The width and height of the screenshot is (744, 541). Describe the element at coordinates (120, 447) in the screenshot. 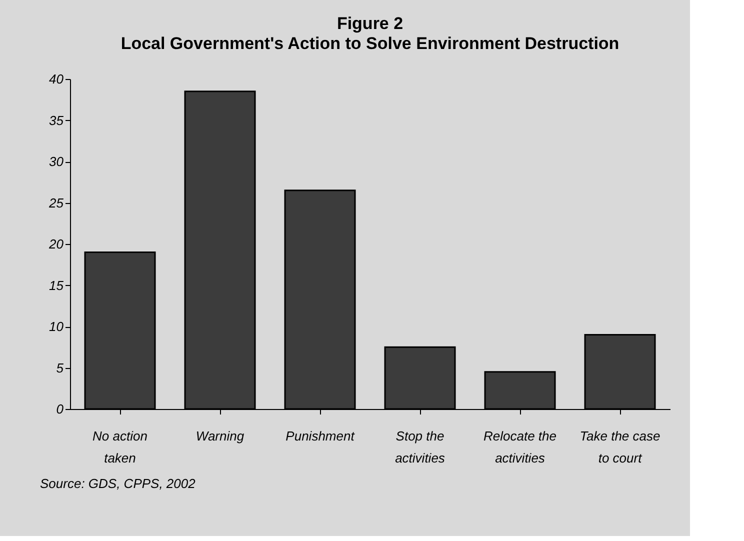

I see `x-tick-label: No action taken` at that location.